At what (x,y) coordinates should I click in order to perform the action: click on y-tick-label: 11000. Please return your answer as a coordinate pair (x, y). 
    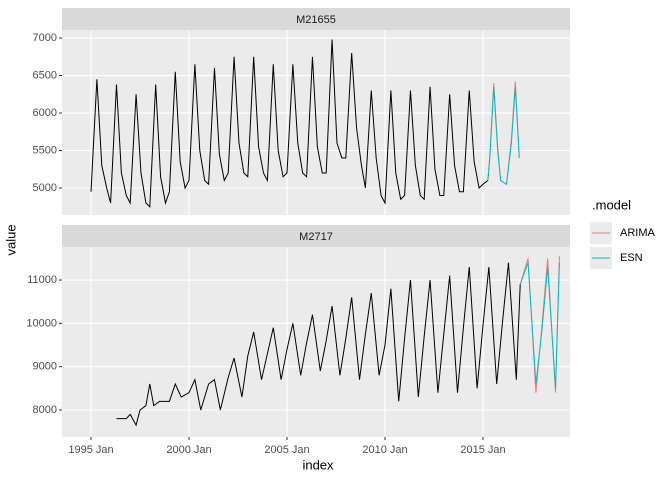
    Looking at the image, I should click on (42, 280).